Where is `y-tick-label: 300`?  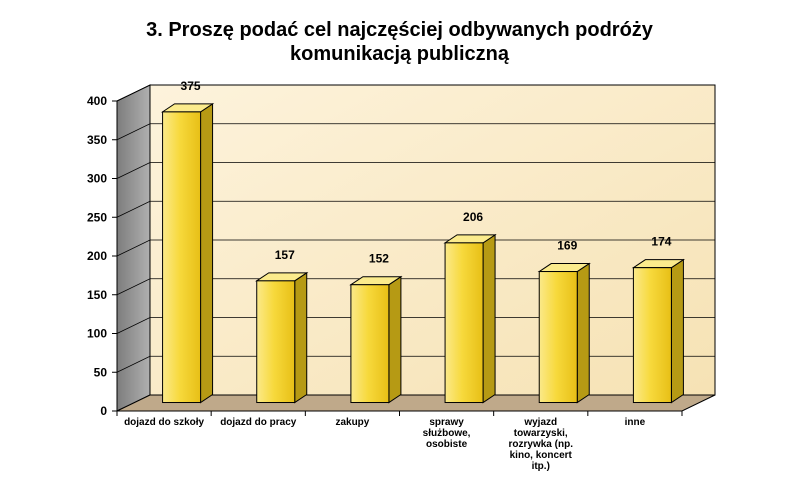
y-tick-label: 300 is located at coordinates (97, 179).